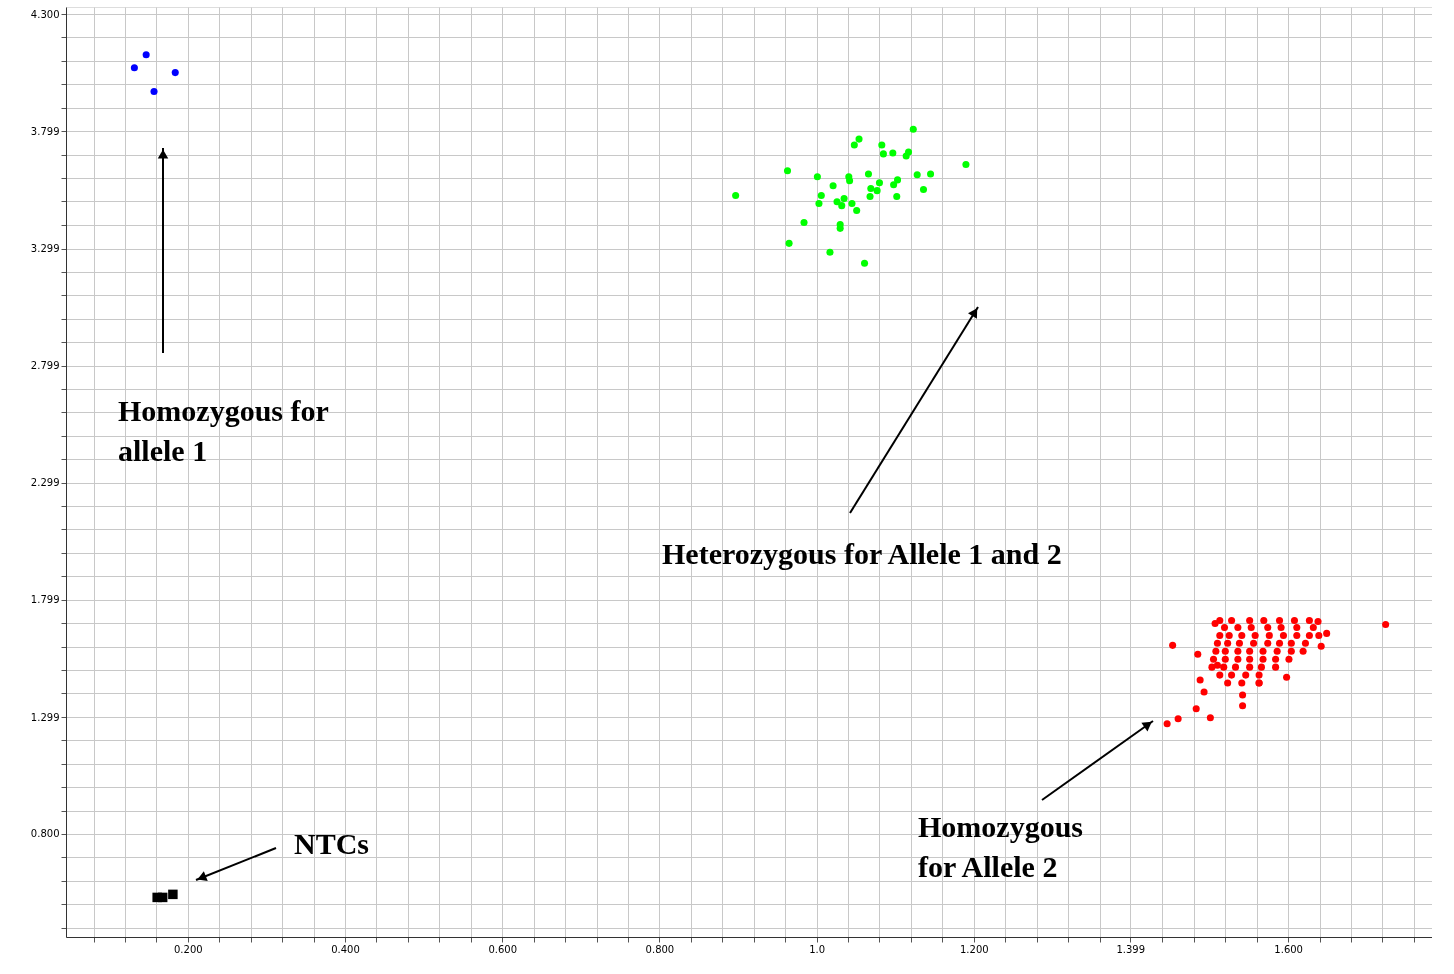 This screenshot has width=1454, height=974. I want to click on y-tick-label: 3.299, so click(45, 249).